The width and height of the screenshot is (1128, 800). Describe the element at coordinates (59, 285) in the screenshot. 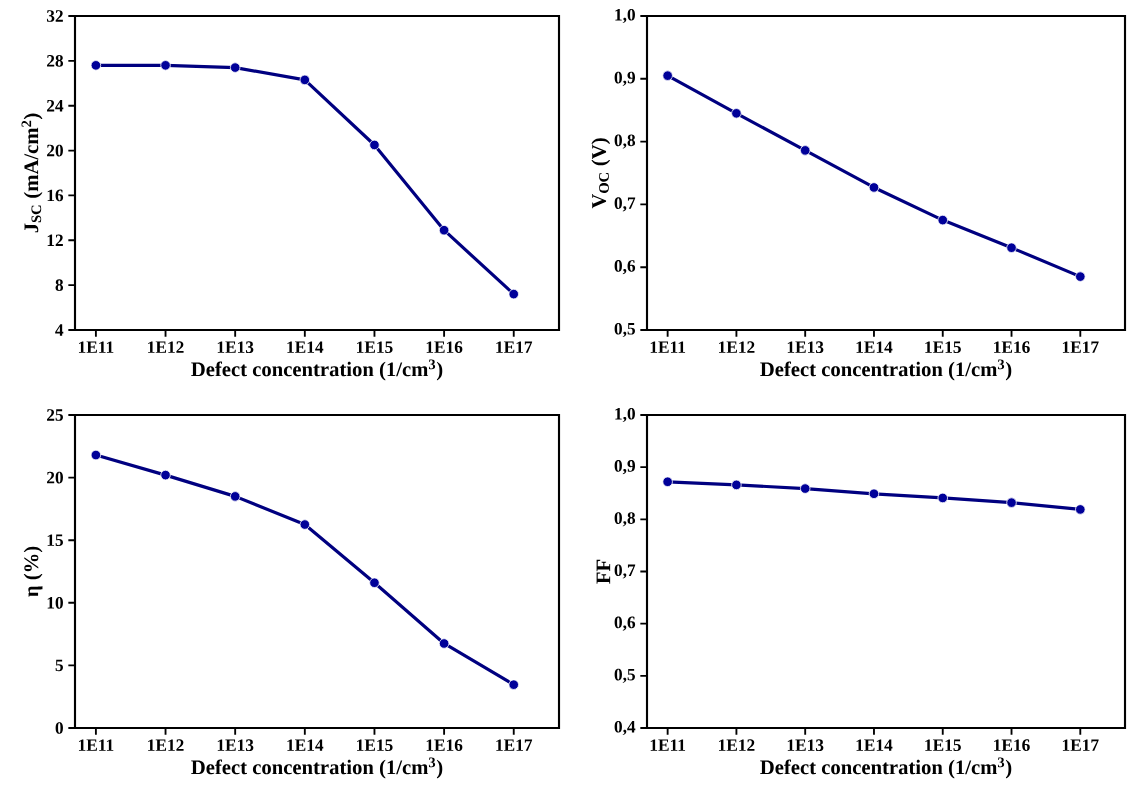

I see `y-tick-label: 8` at that location.